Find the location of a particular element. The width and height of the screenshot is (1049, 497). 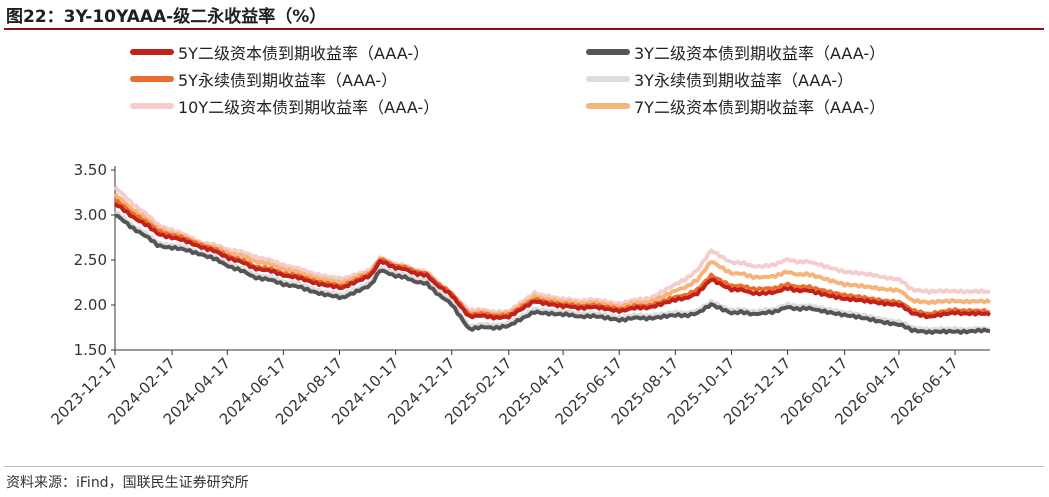

legend-label: 3Y永续债到期收益率（AAA-） is located at coordinates (744, 80).